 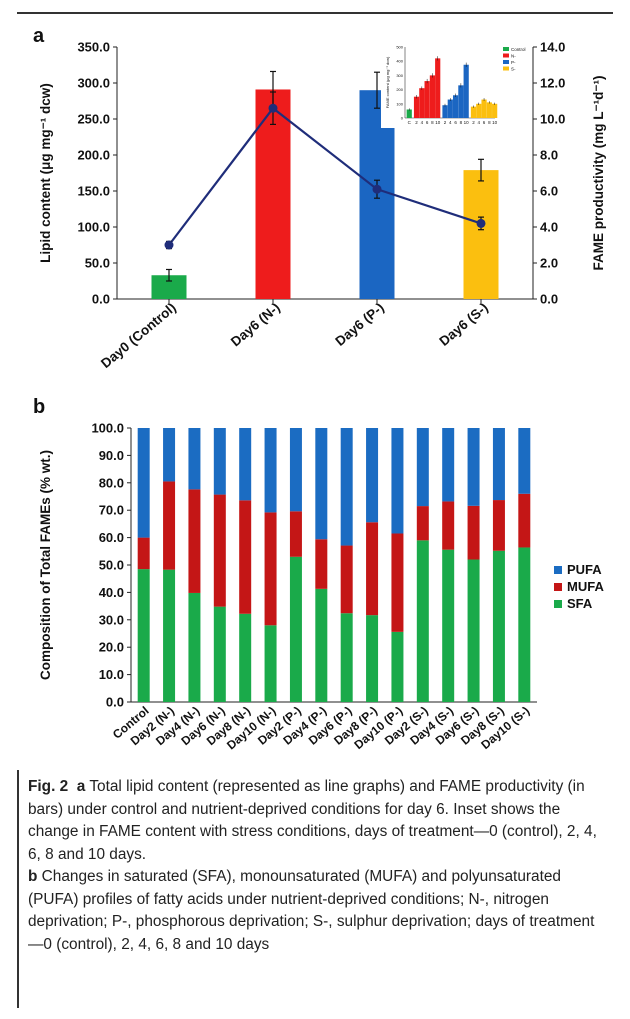 What do you see at coordinates (410, 122) in the screenshot?
I see `inset-x-tick-label: C` at bounding box center [410, 122].